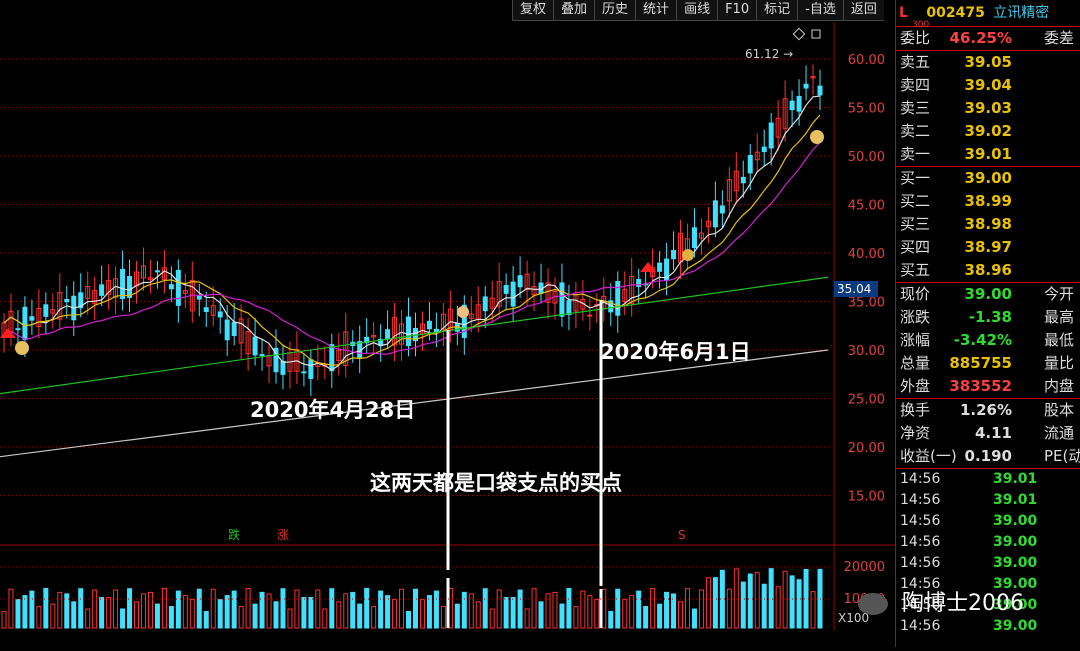 The height and width of the screenshot is (651, 1080). What do you see at coordinates (648, 267) in the screenshot?
I see `buy-triangle-icon` at bounding box center [648, 267].